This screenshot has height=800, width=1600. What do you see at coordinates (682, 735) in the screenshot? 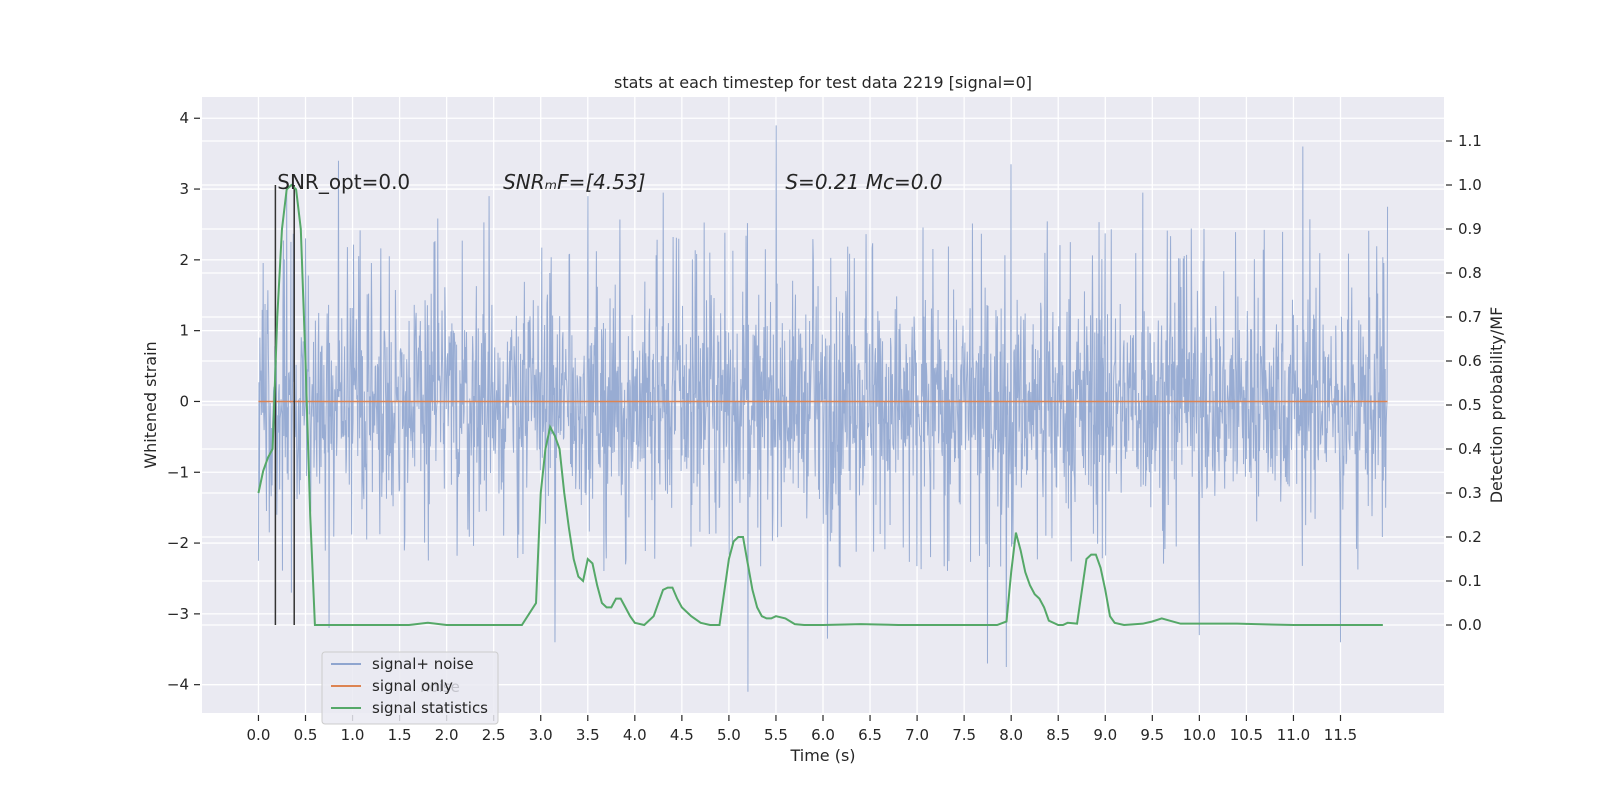
I see `x-tick-label: 4.5` at bounding box center [682, 735].